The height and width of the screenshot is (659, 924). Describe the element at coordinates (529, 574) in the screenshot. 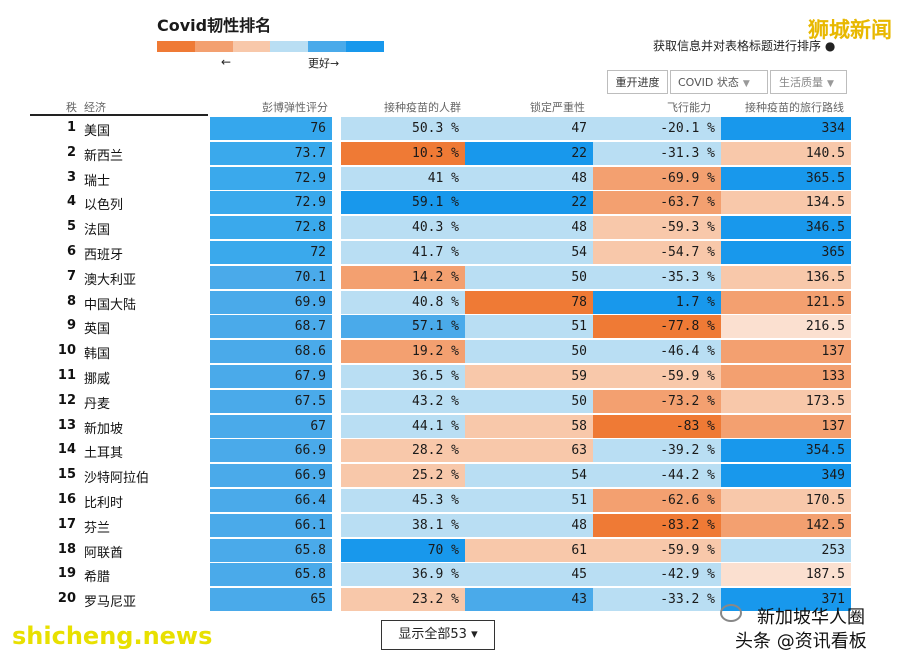

I see `lockdown-cell: 45` at that location.